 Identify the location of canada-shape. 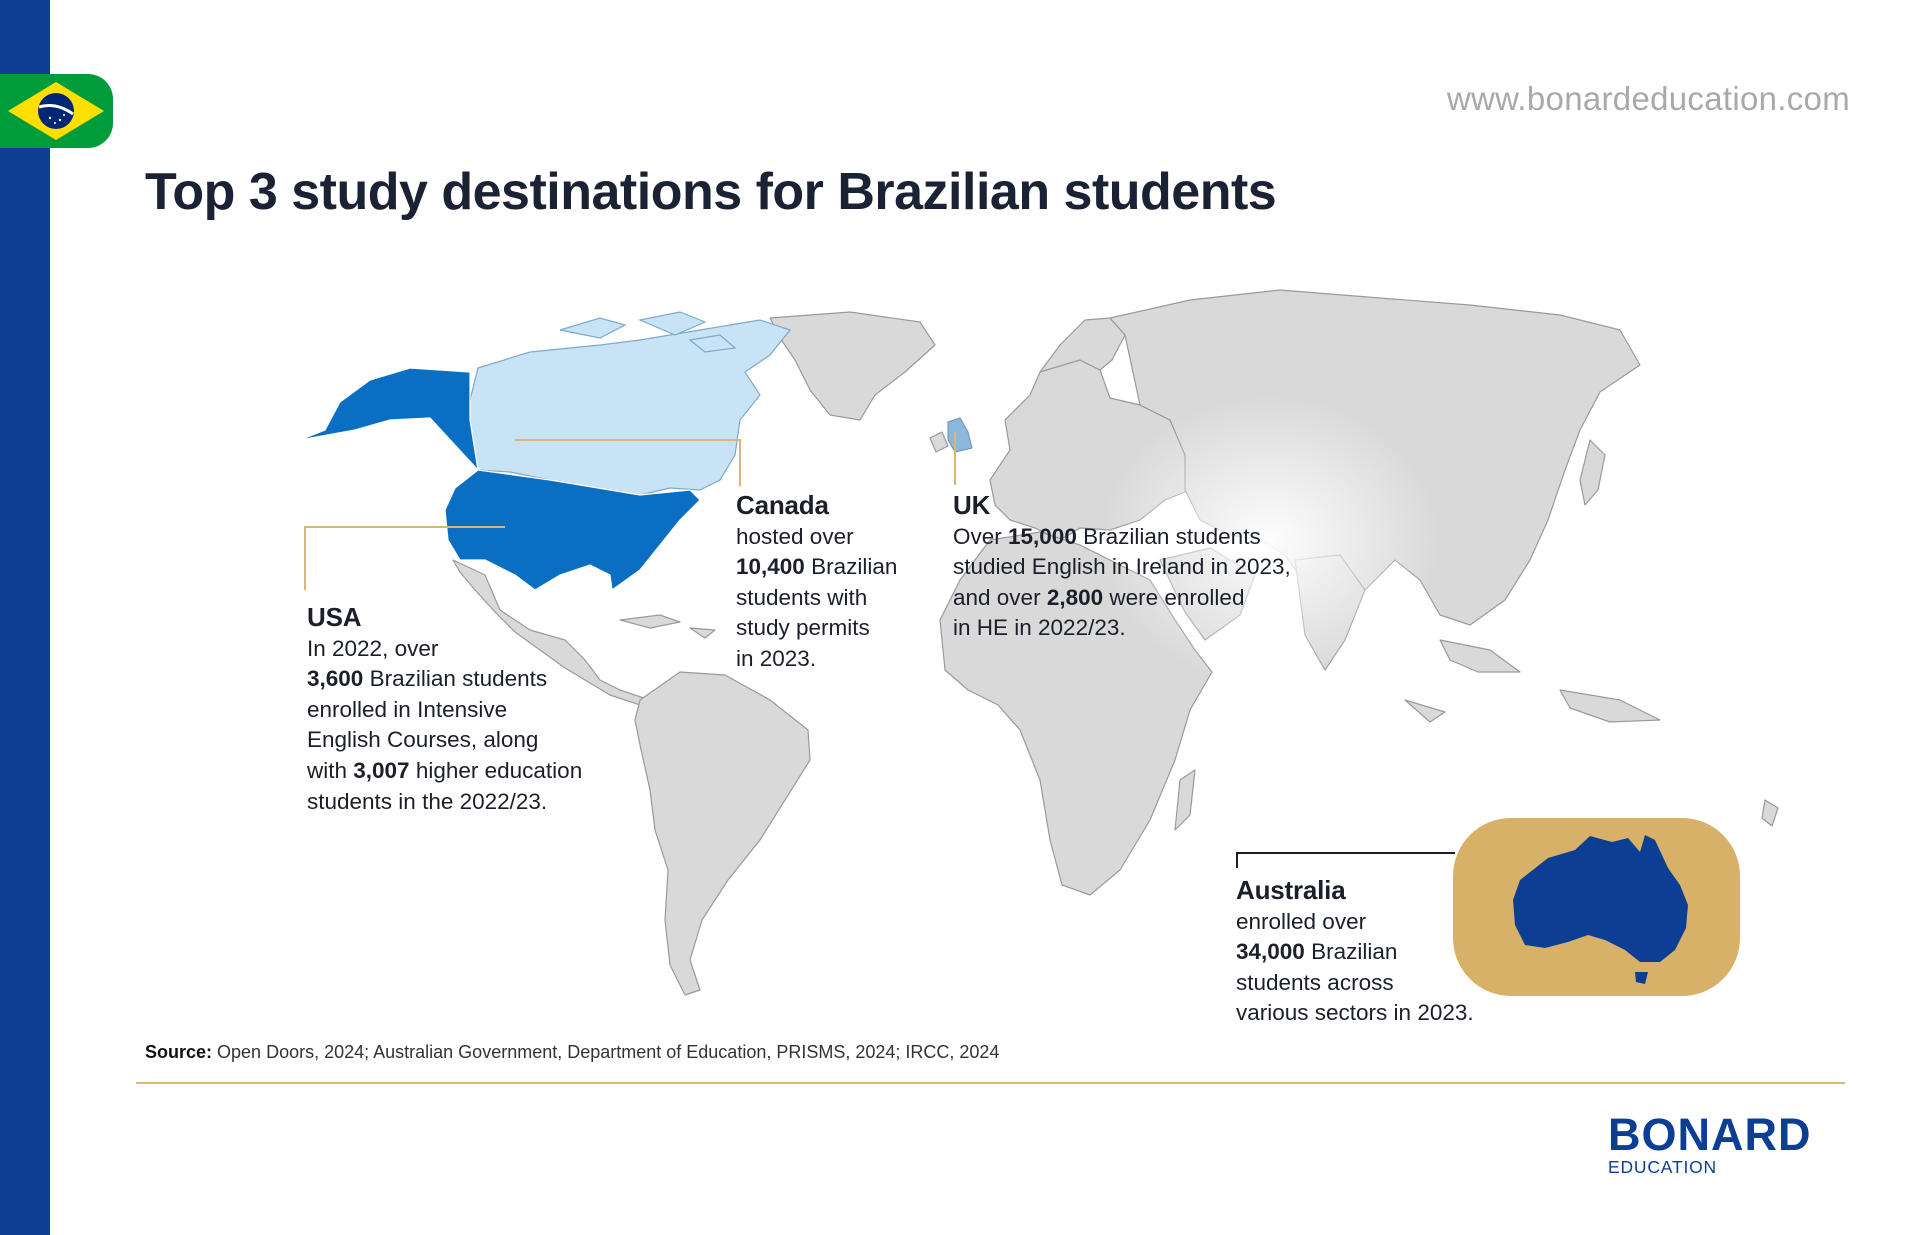
(629, 407).